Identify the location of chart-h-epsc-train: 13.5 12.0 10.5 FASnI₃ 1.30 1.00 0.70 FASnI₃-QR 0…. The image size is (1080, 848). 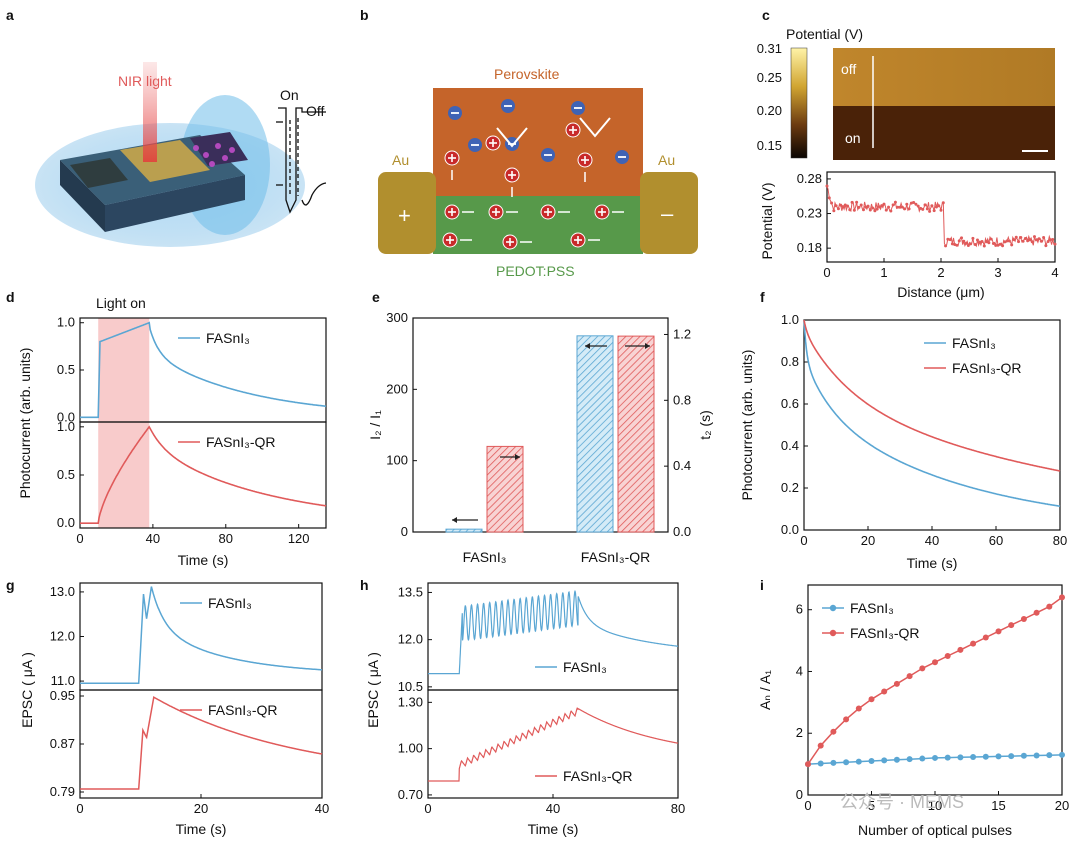
(525, 709).